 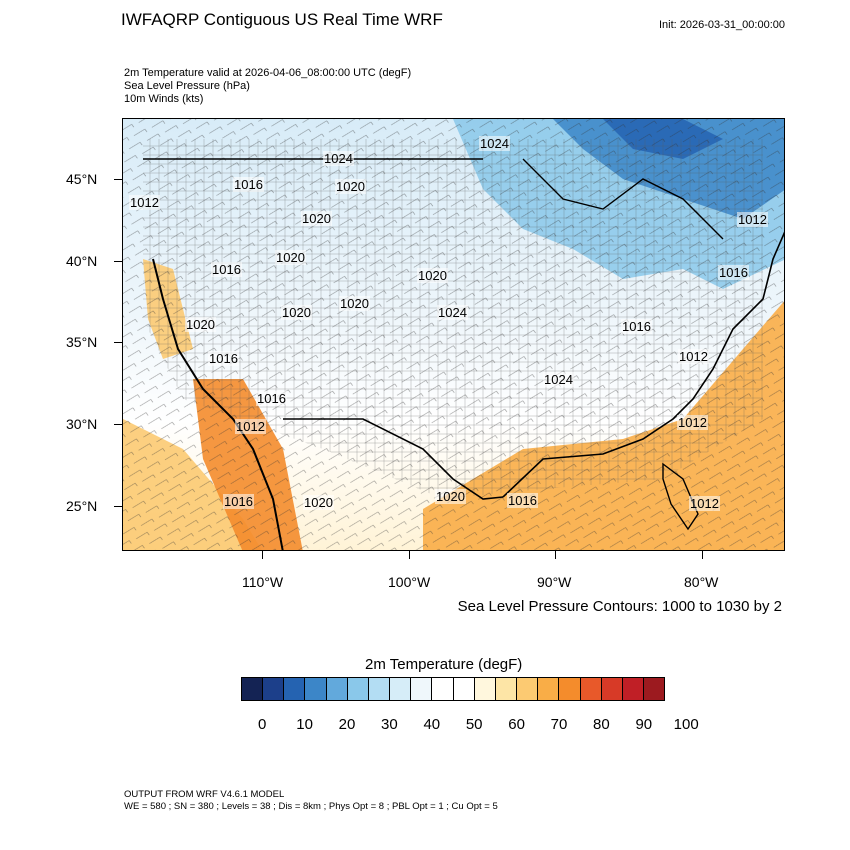 What do you see at coordinates (389, 724) in the screenshot?
I see `colorbar-label: 30` at bounding box center [389, 724].